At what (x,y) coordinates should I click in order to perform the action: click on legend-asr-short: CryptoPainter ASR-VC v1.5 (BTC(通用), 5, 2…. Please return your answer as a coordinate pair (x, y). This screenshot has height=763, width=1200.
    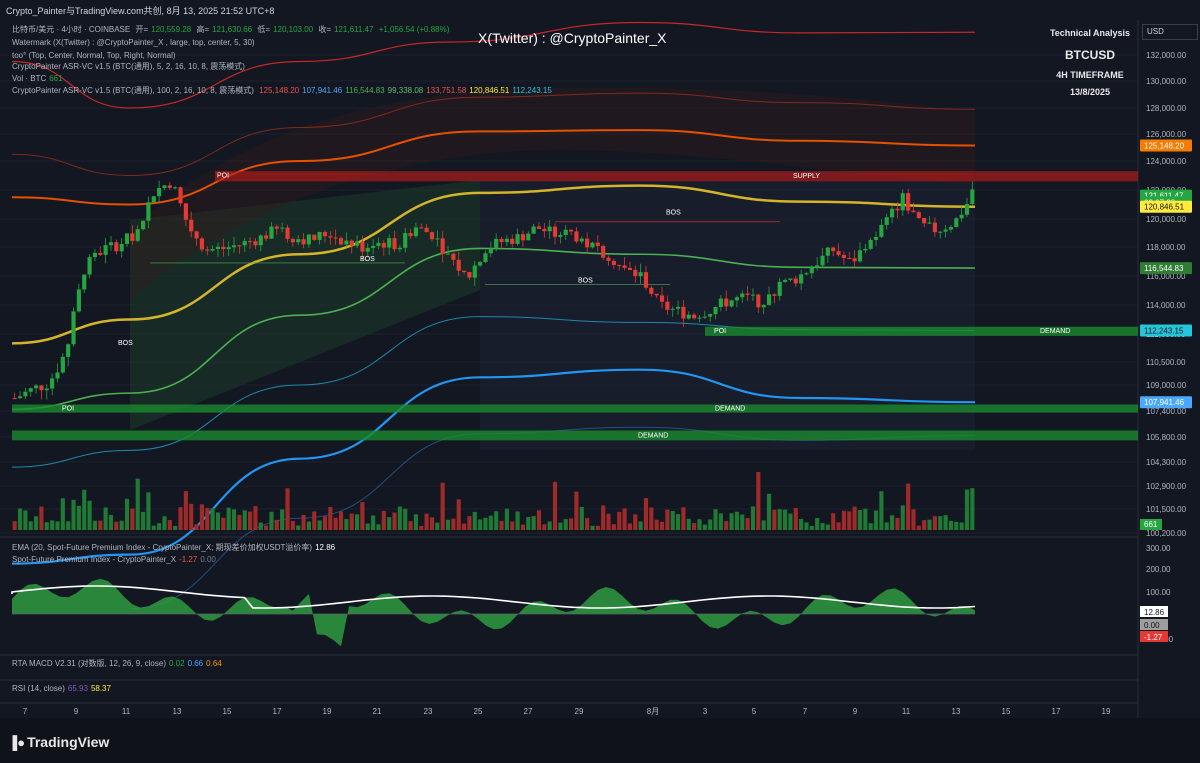
    Looking at the image, I should click on (128, 66).